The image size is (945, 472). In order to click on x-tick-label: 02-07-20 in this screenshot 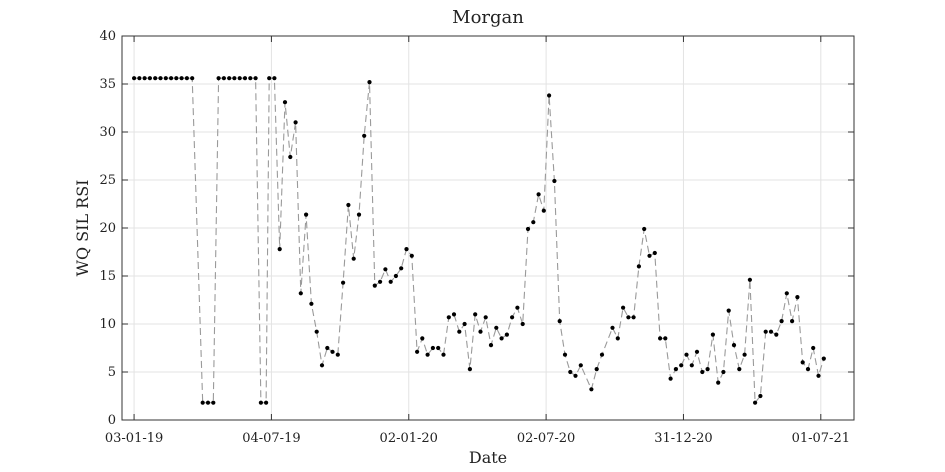, I will do `click(546, 438)`.